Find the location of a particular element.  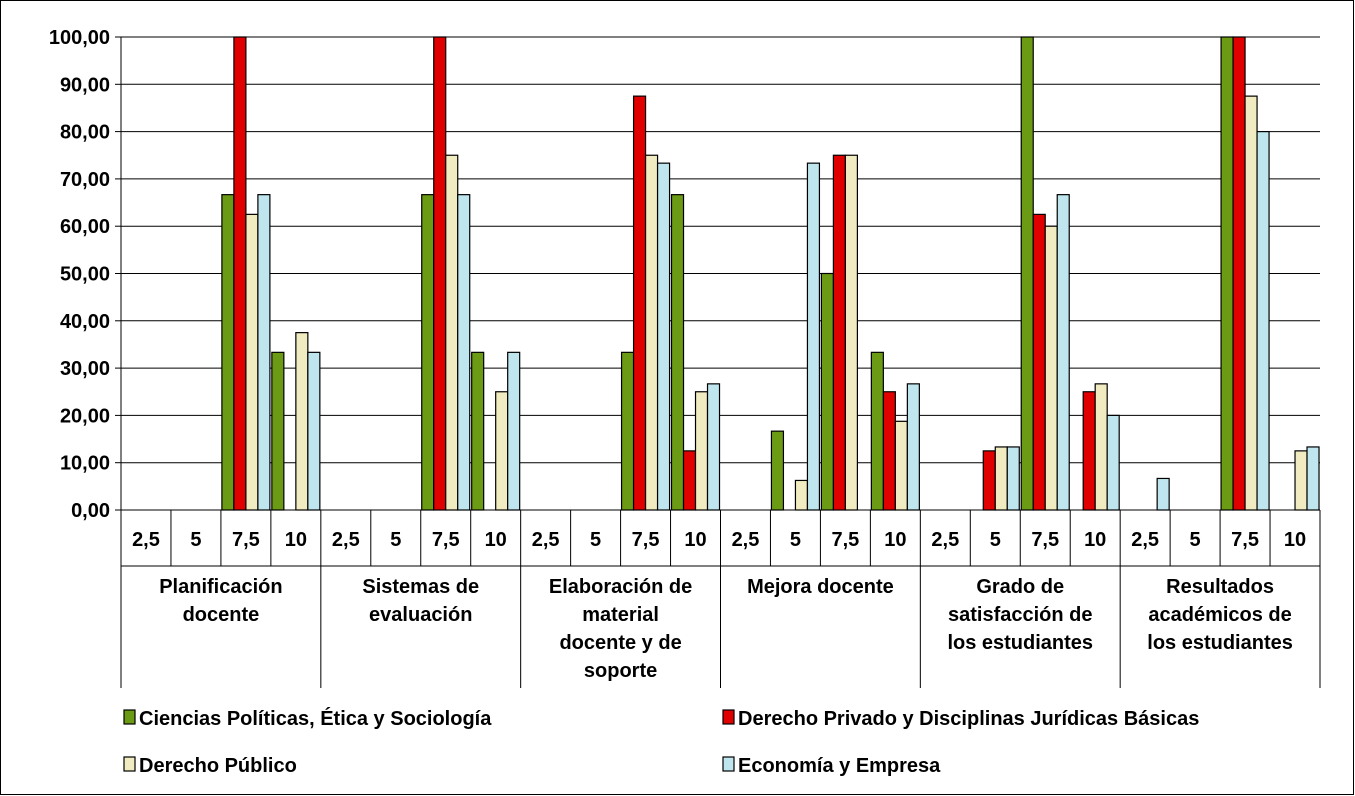

y-tick-label: 100,00 is located at coordinates (79, 38).